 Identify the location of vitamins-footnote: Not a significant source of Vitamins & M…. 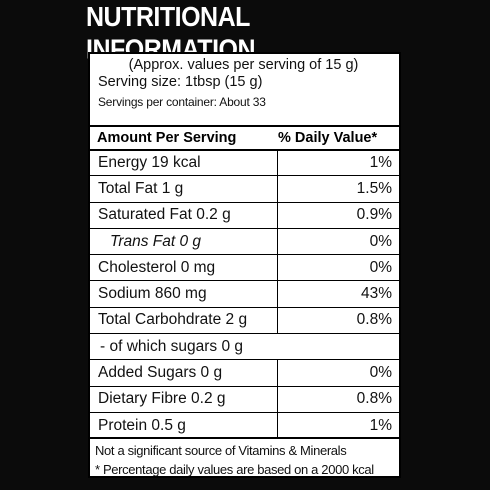
(221, 450).